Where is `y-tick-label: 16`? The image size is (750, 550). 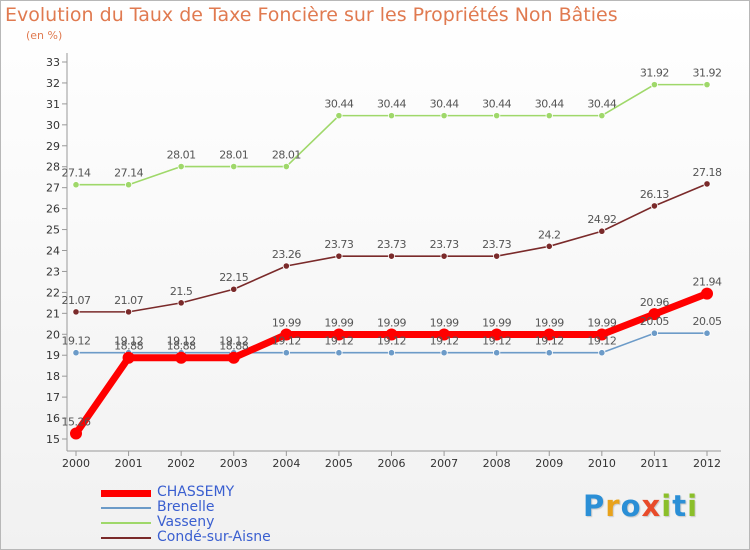
y-tick-label: 16 is located at coordinates (53, 418).